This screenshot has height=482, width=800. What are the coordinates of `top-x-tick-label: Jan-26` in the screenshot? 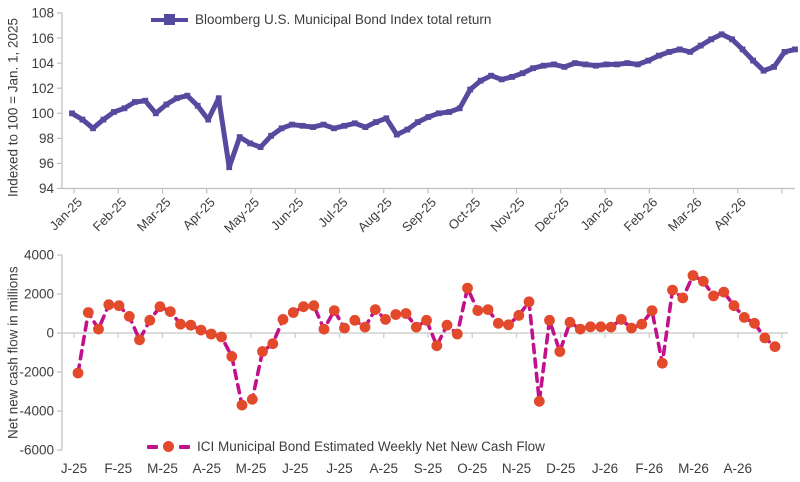 It's located at (596, 214).